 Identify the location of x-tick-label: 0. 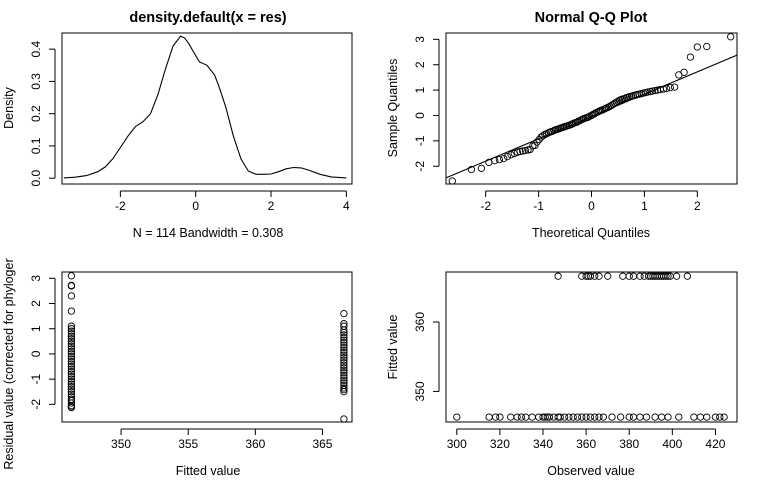
(591, 206).